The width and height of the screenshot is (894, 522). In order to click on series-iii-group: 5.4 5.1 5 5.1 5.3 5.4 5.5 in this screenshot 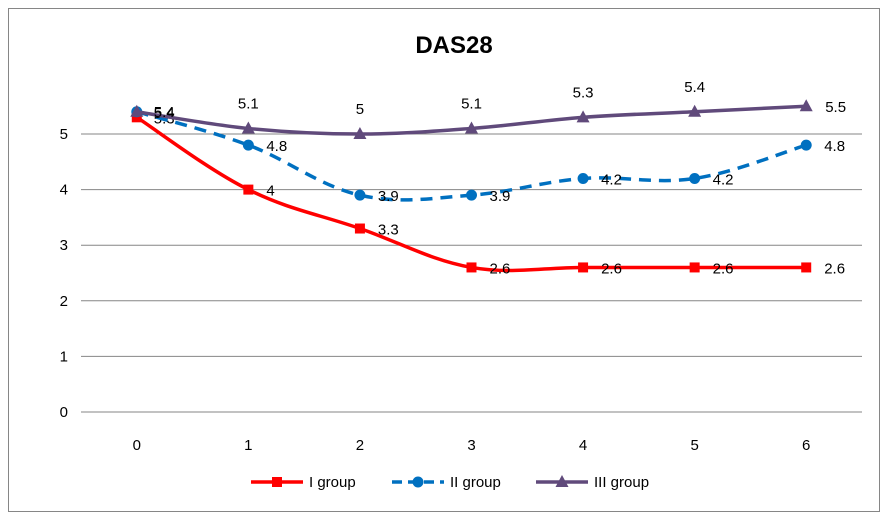, I will do `click(488, 109)`.